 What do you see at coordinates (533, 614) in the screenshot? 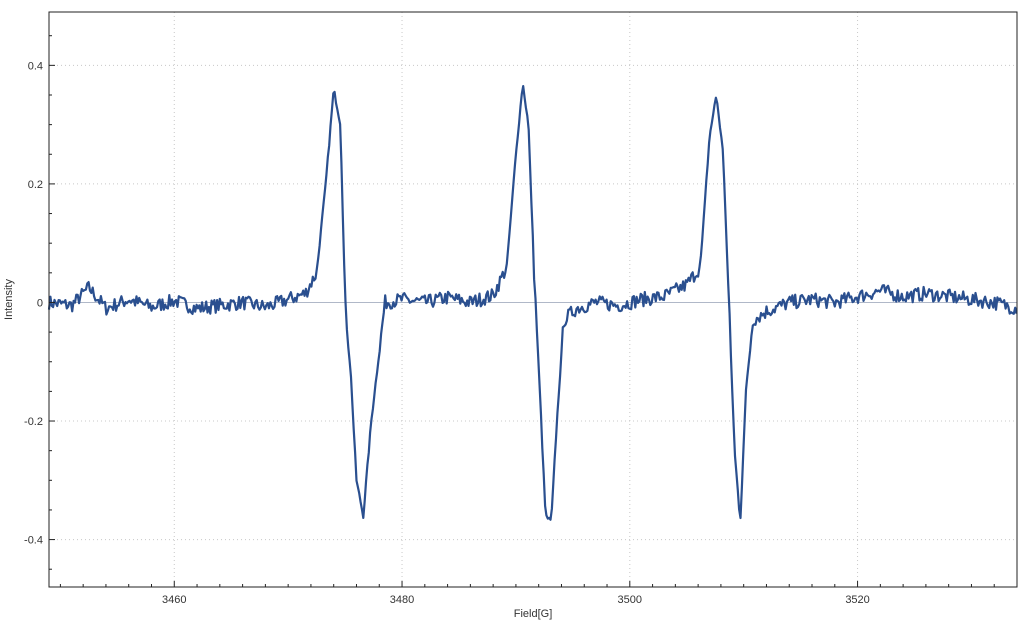
I see `x-axis-title: Field[G]` at bounding box center [533, 614].